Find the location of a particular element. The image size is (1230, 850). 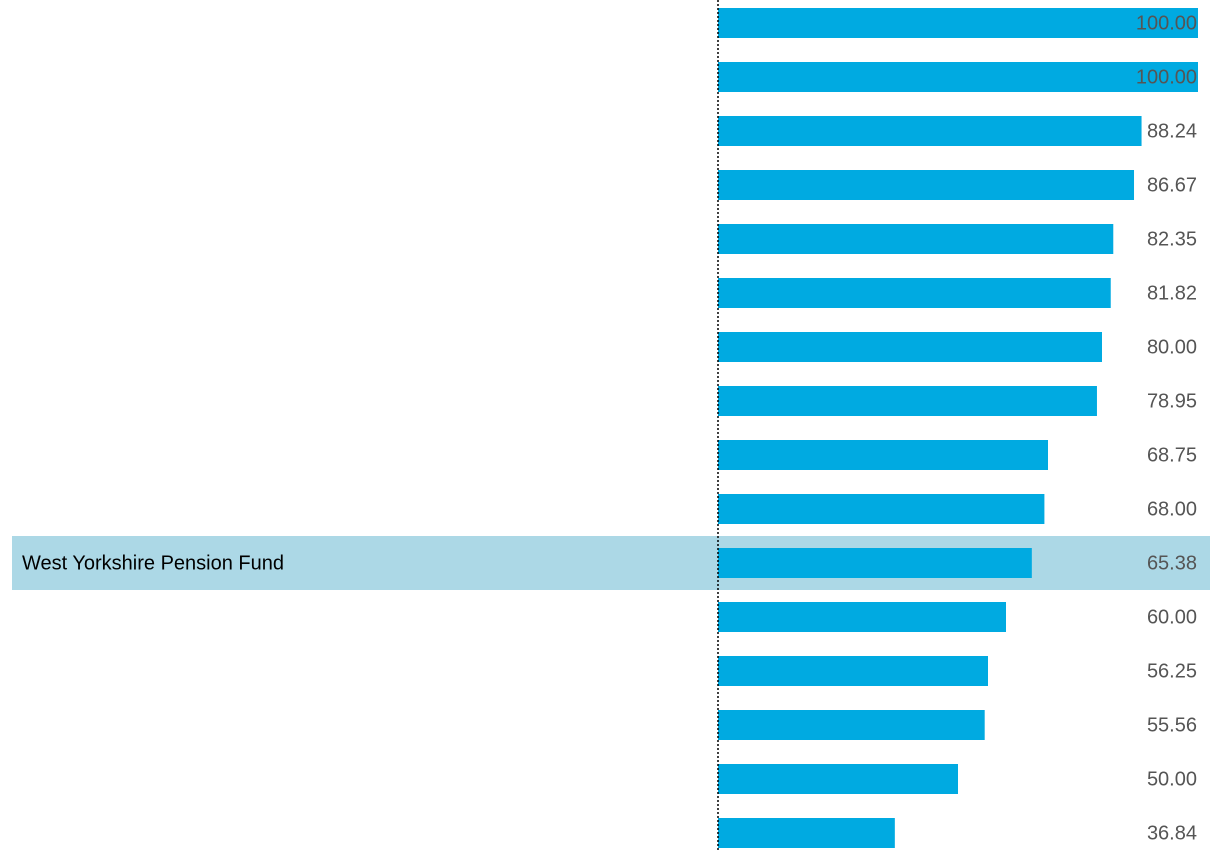

value-label: 86.67 is located at coordinates (1172, 185).